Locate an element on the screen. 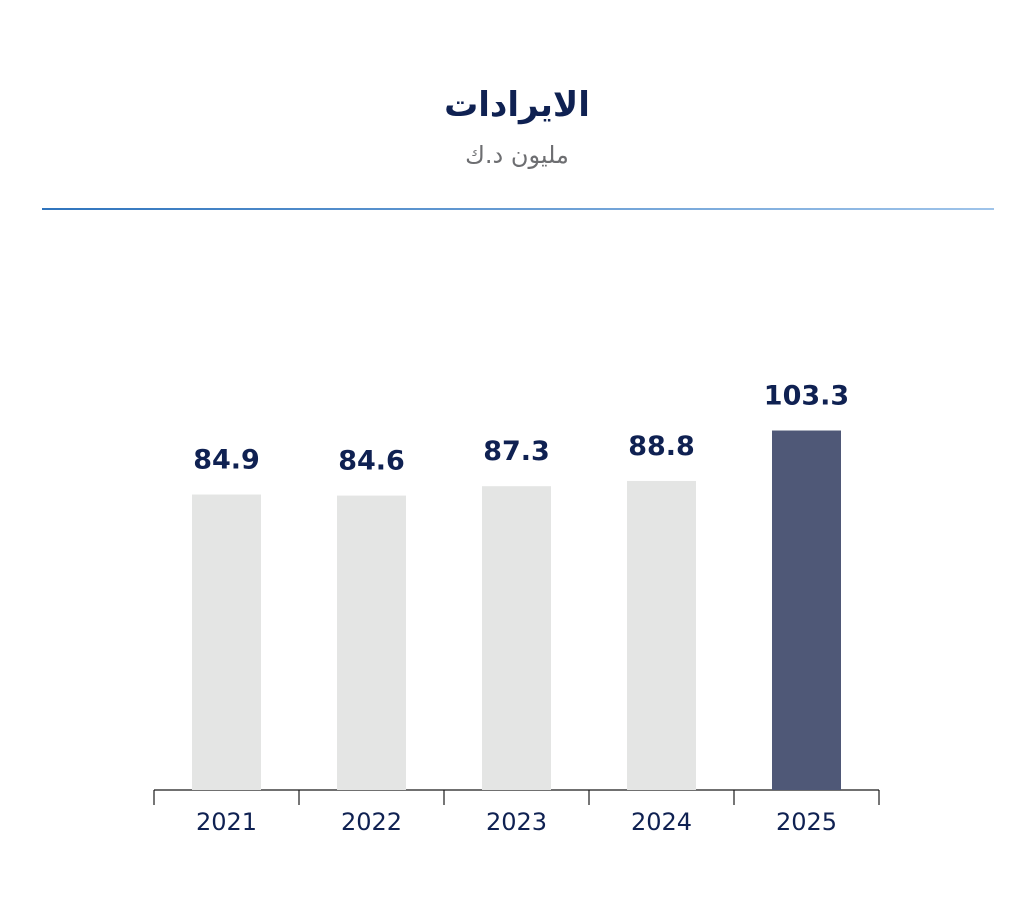 The image size is (1034, 900). x-tick-label-2022: 2022 is located at coordinates (371, 822).